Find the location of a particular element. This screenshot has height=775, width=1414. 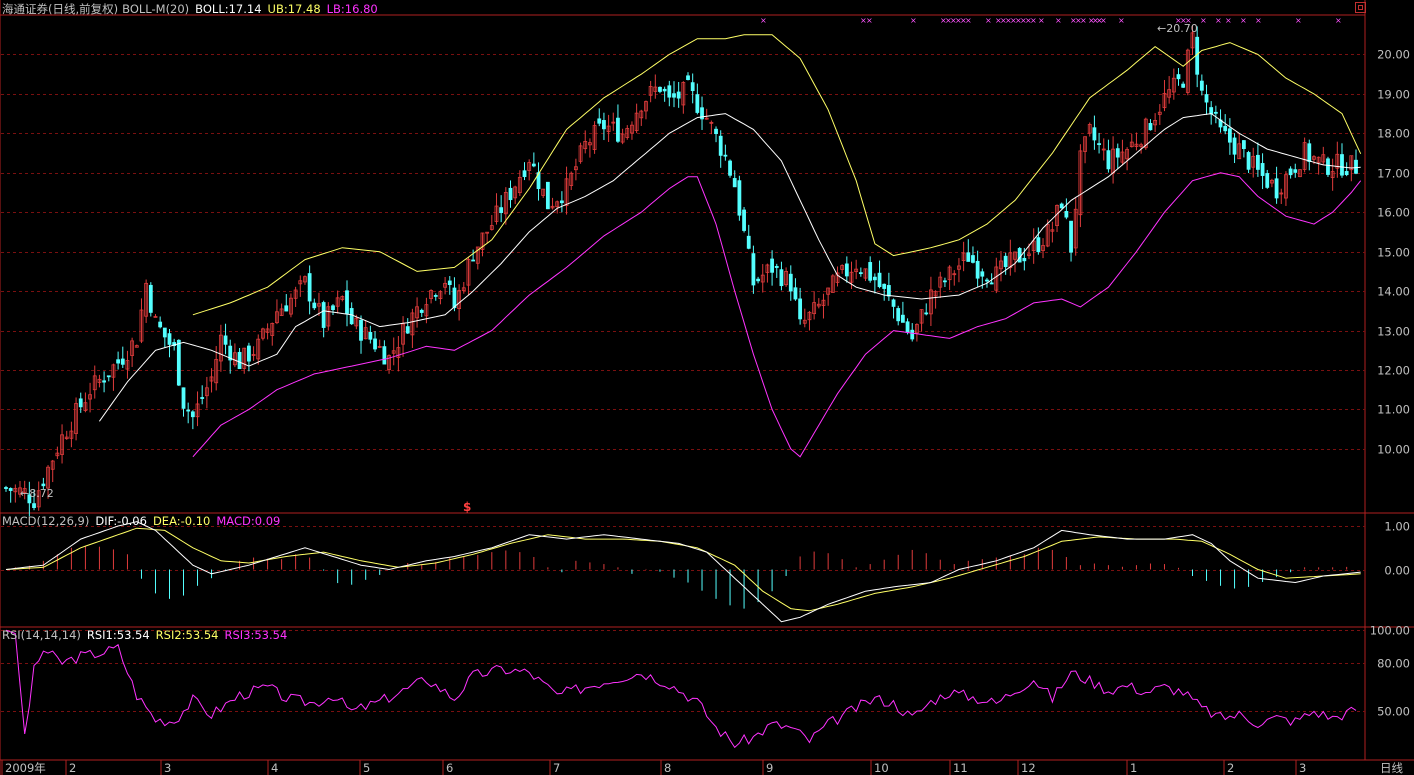

restore-window-icon is located at coordinates (1360, 7).